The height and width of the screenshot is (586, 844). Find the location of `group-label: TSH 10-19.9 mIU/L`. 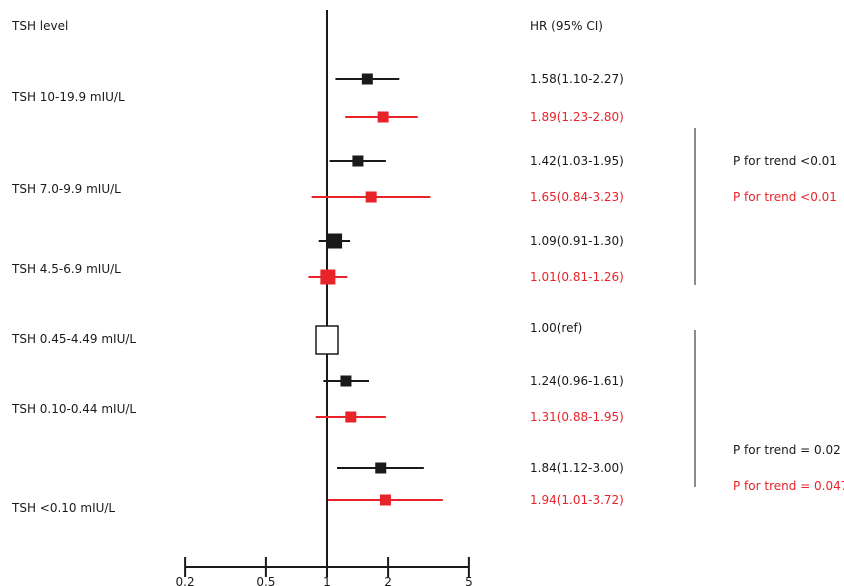

group-label: TSH 10-19.9 mIU/L is located at coordinates (68, 97).